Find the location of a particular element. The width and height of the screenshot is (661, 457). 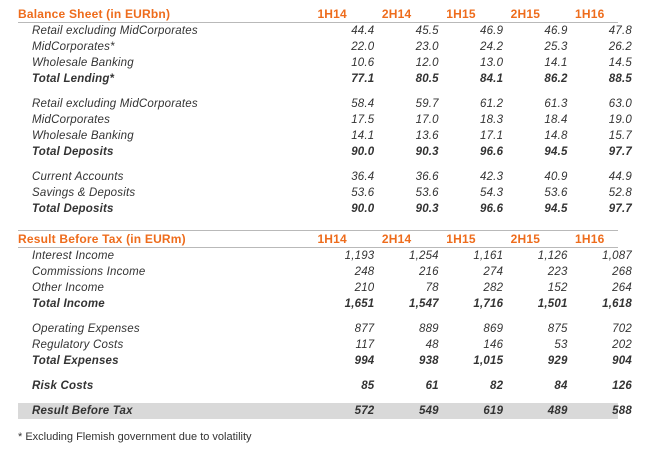

total-value: 77.1 is located at coordinates (363, 79).